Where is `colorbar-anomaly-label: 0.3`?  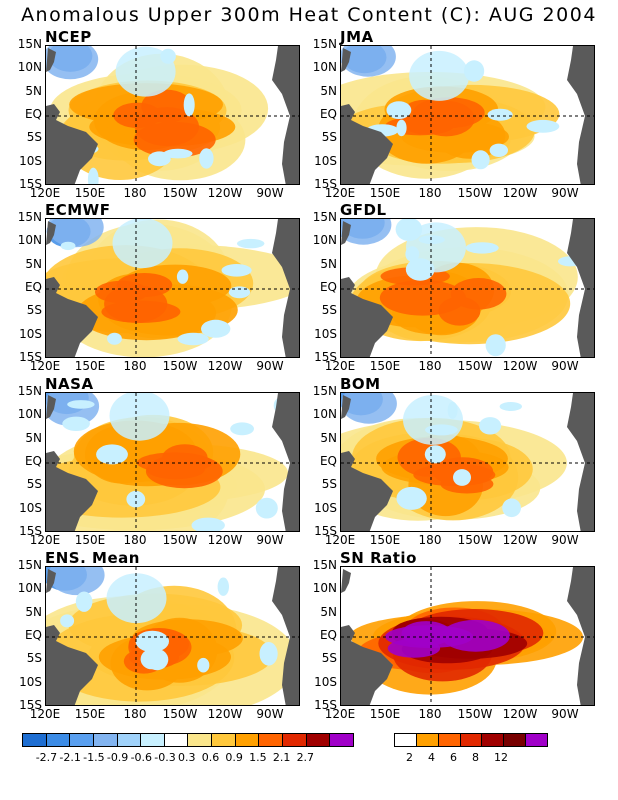 colorbar-anomaly-label: 0.3 is located at coordinates (187, 757).